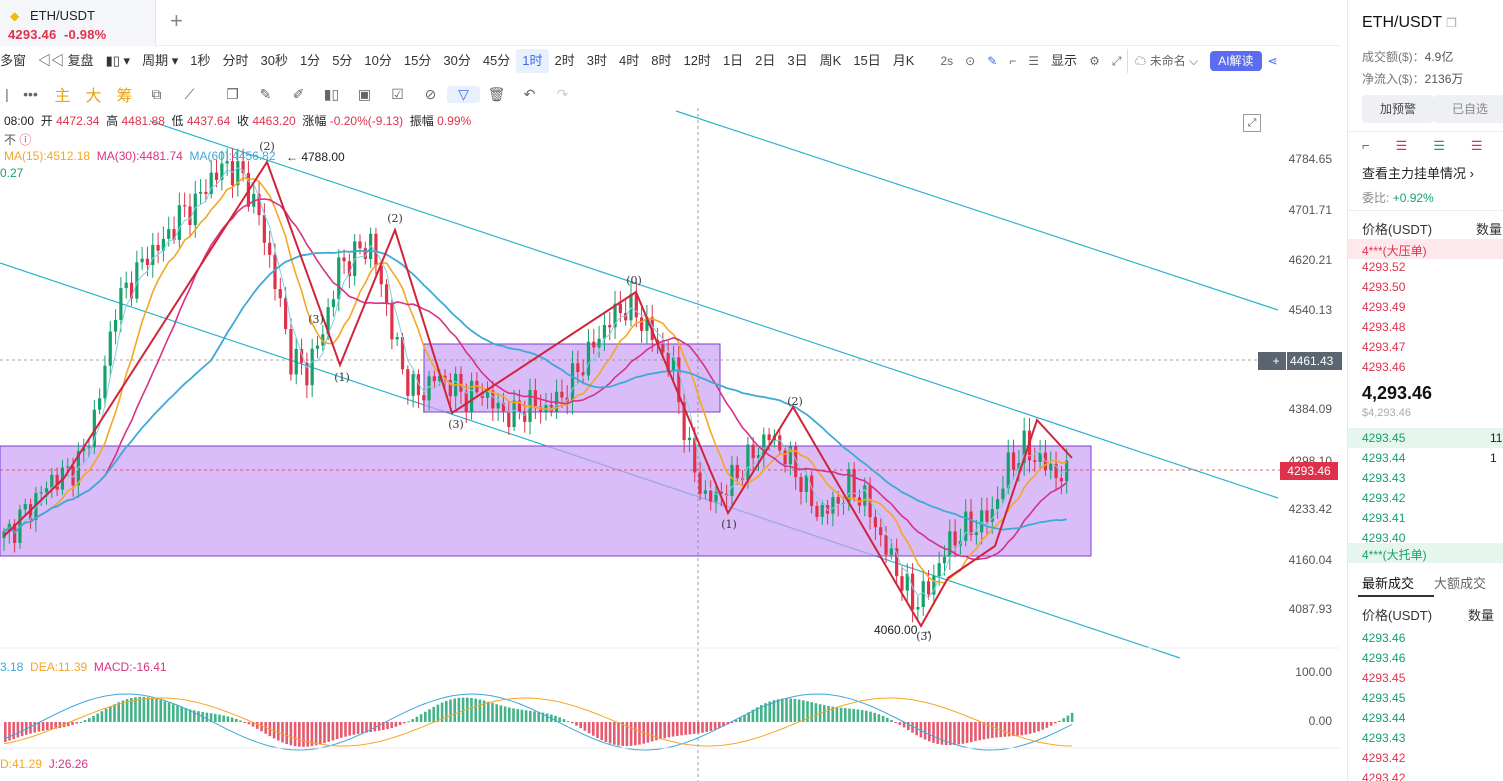 Image resolution: width=1503 pixels, height=781 pixels. I want to click on period-15: 3时, so click(596, 60).